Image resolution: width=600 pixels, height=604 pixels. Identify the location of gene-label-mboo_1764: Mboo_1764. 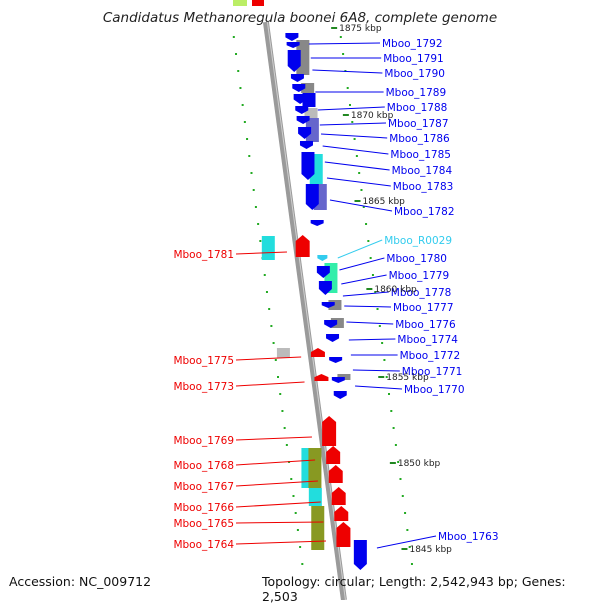
(203, 545).